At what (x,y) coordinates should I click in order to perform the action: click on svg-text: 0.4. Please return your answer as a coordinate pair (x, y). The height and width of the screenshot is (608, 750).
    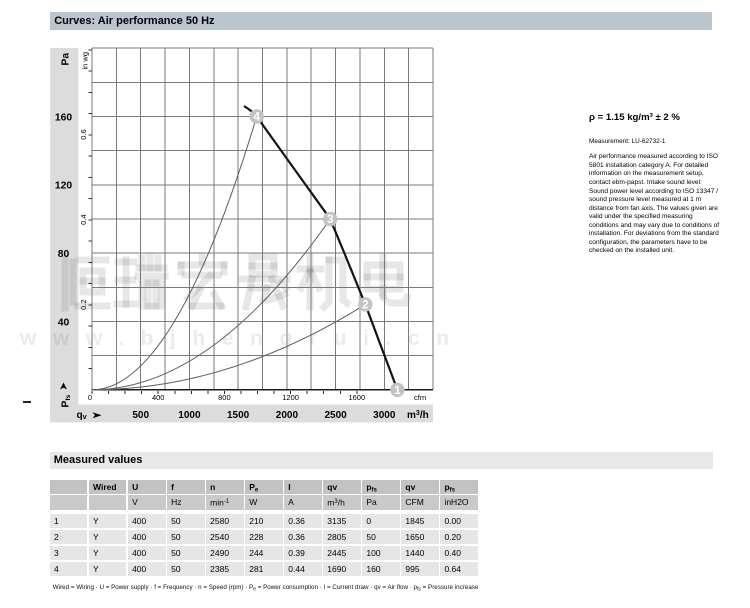
    Looking at the image, I should click on (83, 219).